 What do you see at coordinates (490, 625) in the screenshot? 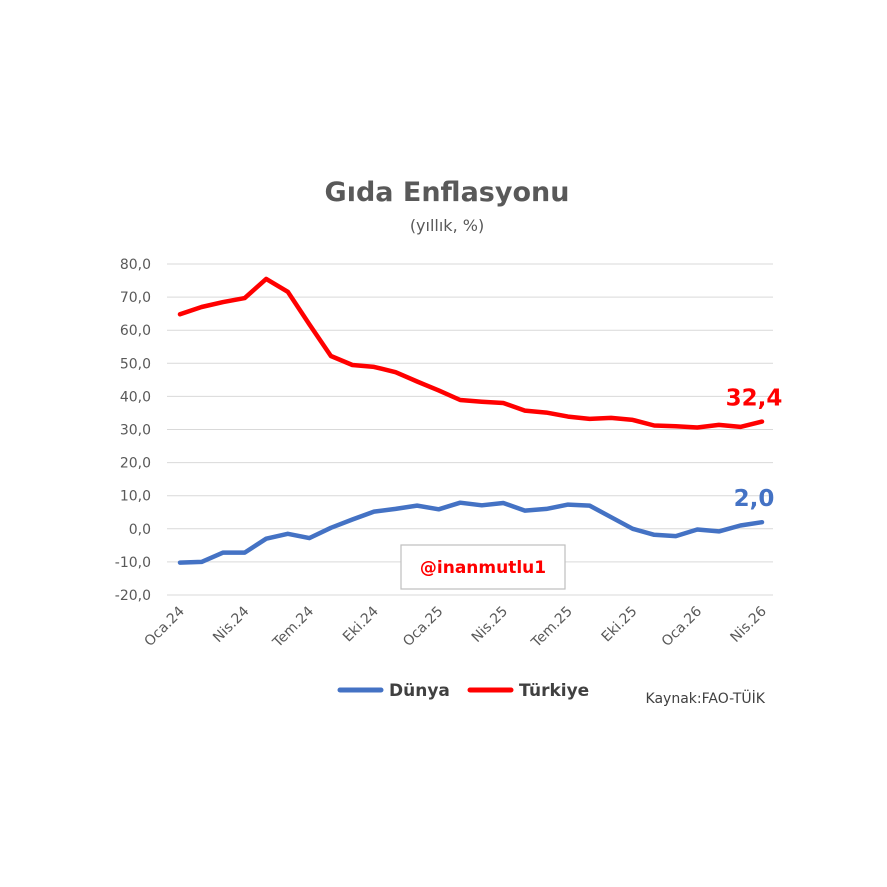
I see `x-tick-label: Nis.25` at bounding box center [490, 625].